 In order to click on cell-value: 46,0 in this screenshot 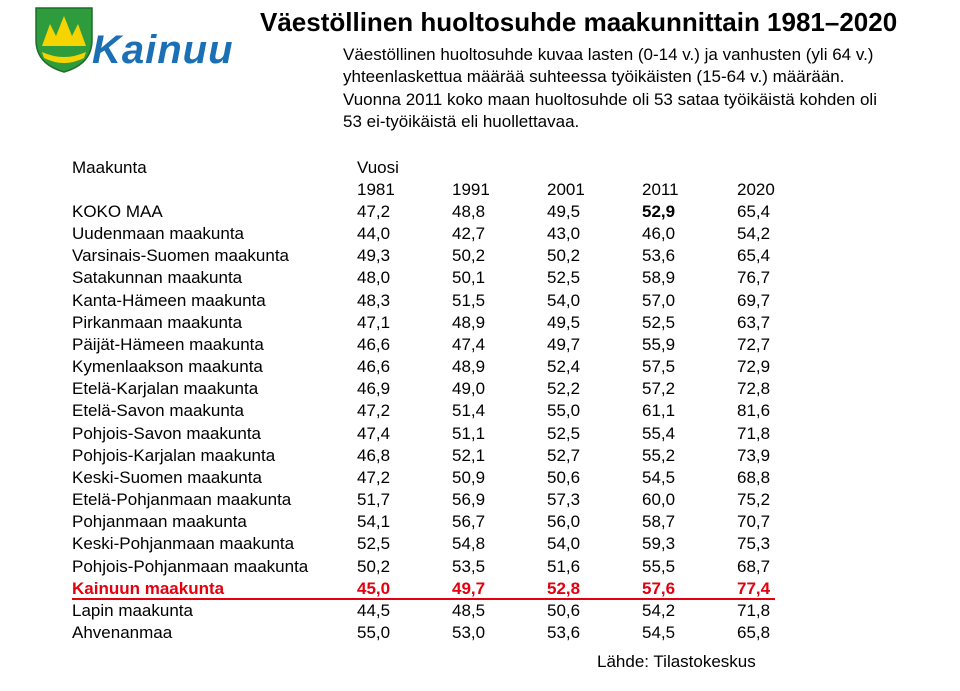, I will do `click(659, 234)`.